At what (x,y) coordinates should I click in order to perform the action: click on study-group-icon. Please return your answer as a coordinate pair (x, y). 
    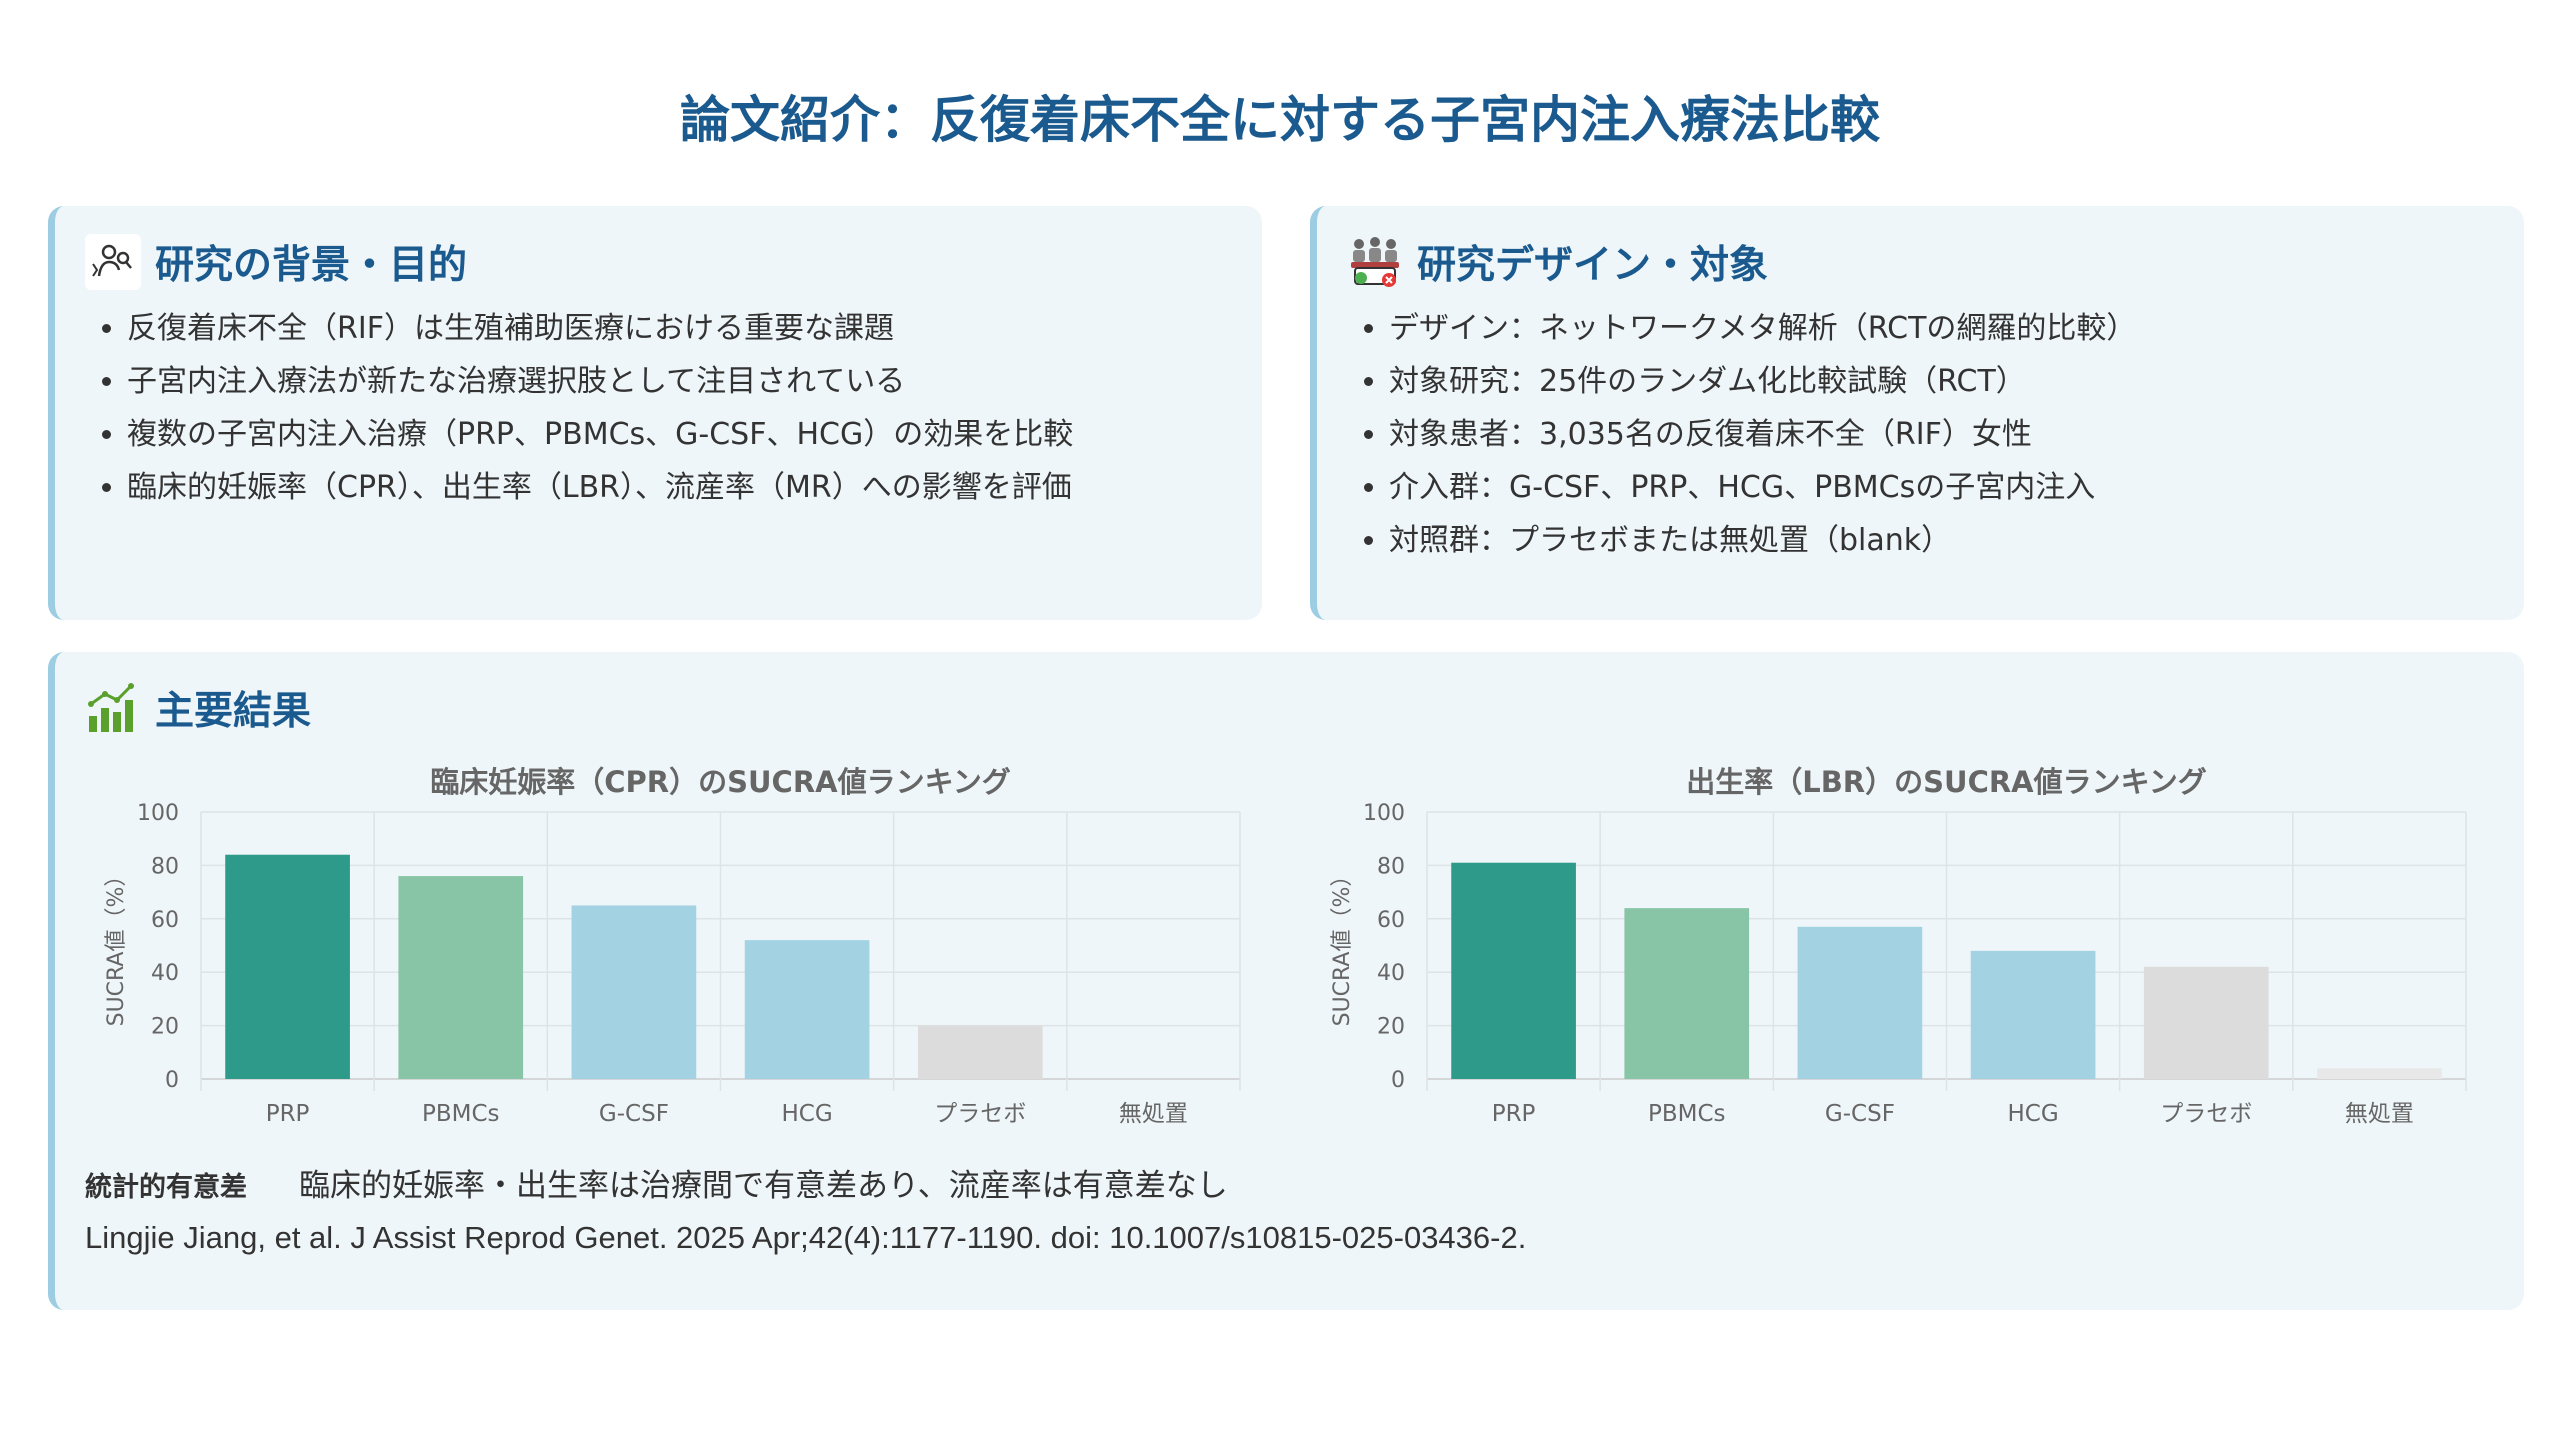
    Looking at the image, I should click on (1375, 262).